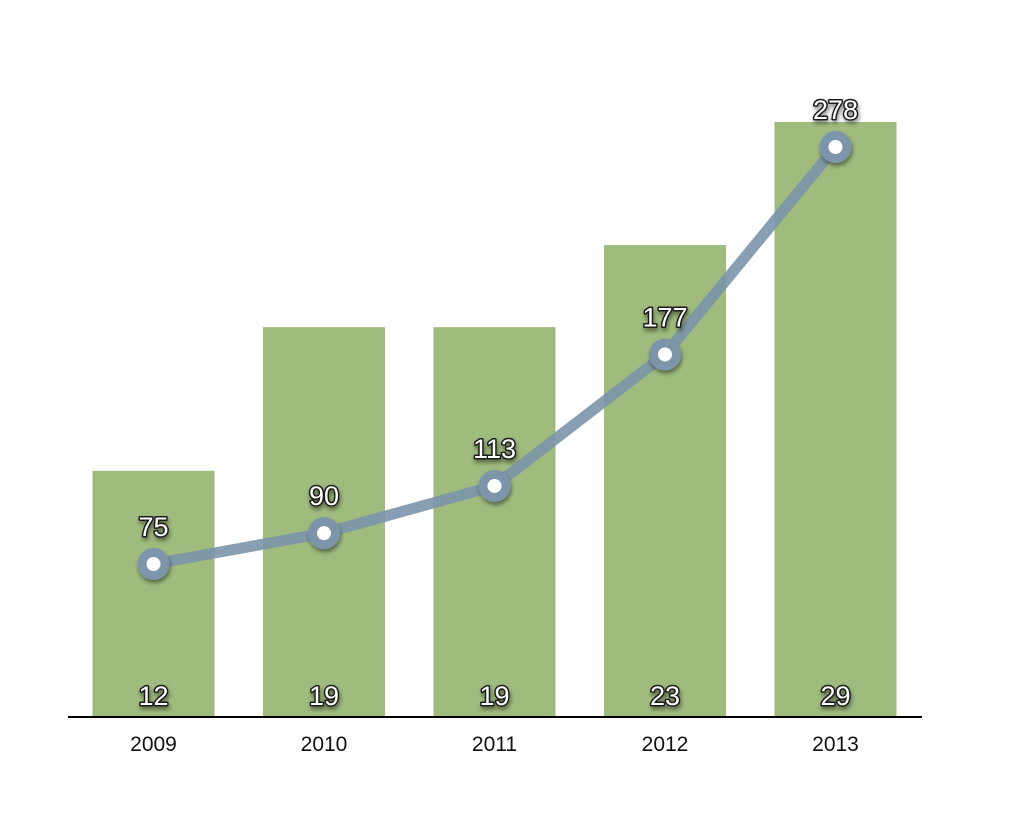  I want to click on line-value-label: 278, so click(835, 110).